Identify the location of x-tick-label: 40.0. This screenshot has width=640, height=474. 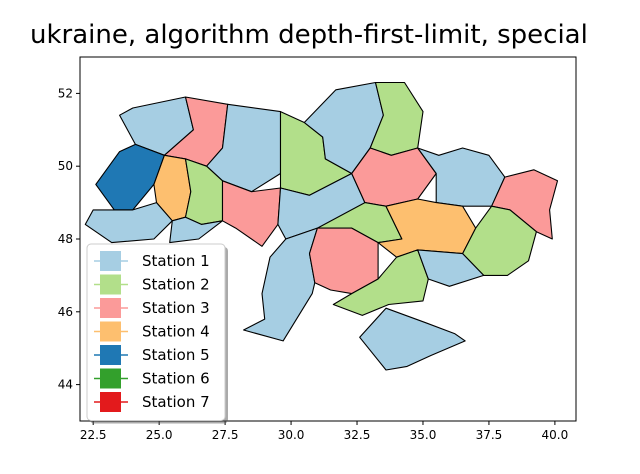
(555, 435).